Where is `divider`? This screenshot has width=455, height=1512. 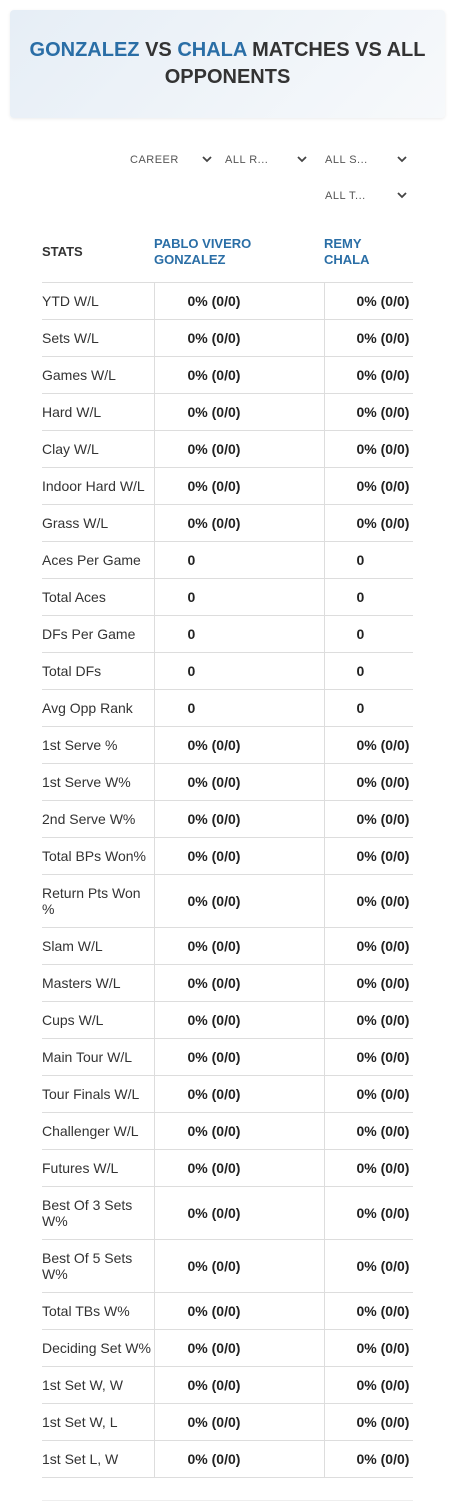 divider is located at coordinates (227, 1500).